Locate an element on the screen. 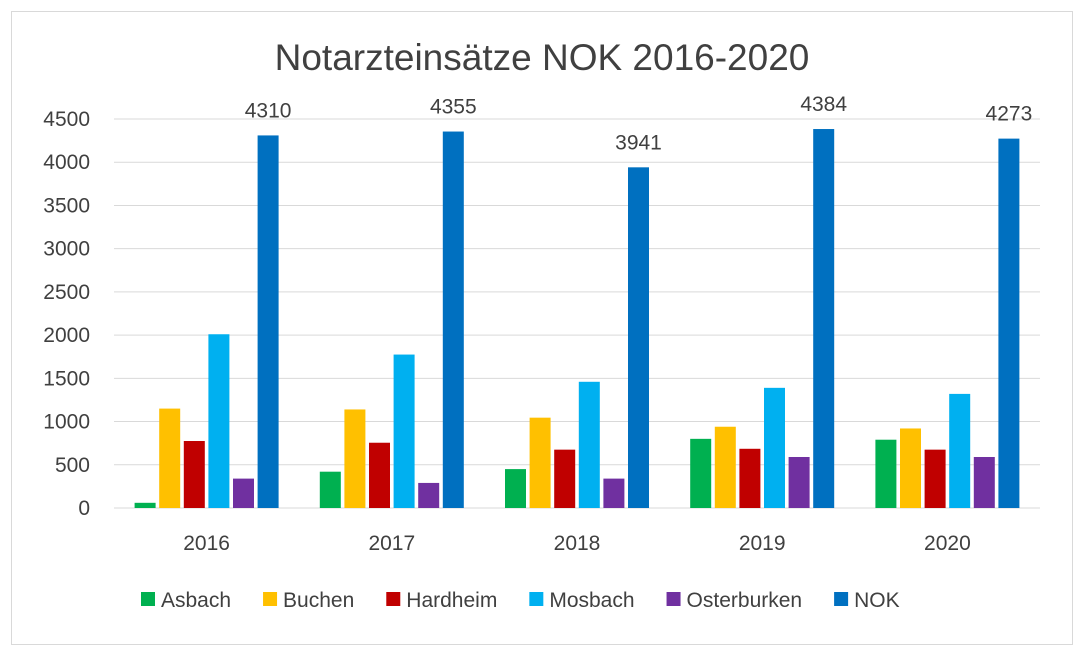  x-tick-label: 2017 is located at coordinates (391, 543).